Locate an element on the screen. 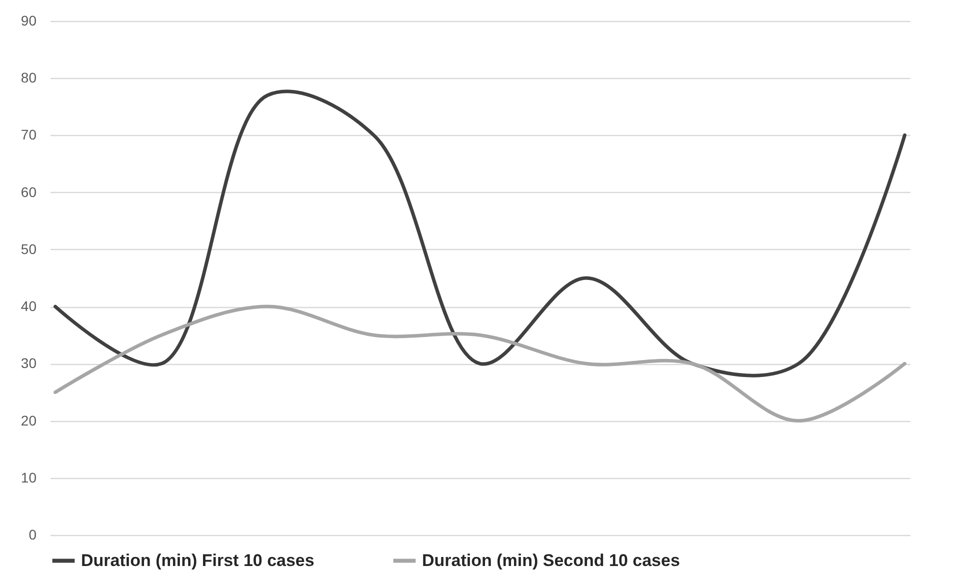 The height and width of the screenshot is (585, 960). legend-label: Duration (min) First 10 cases is located at coordinates (197, 560).